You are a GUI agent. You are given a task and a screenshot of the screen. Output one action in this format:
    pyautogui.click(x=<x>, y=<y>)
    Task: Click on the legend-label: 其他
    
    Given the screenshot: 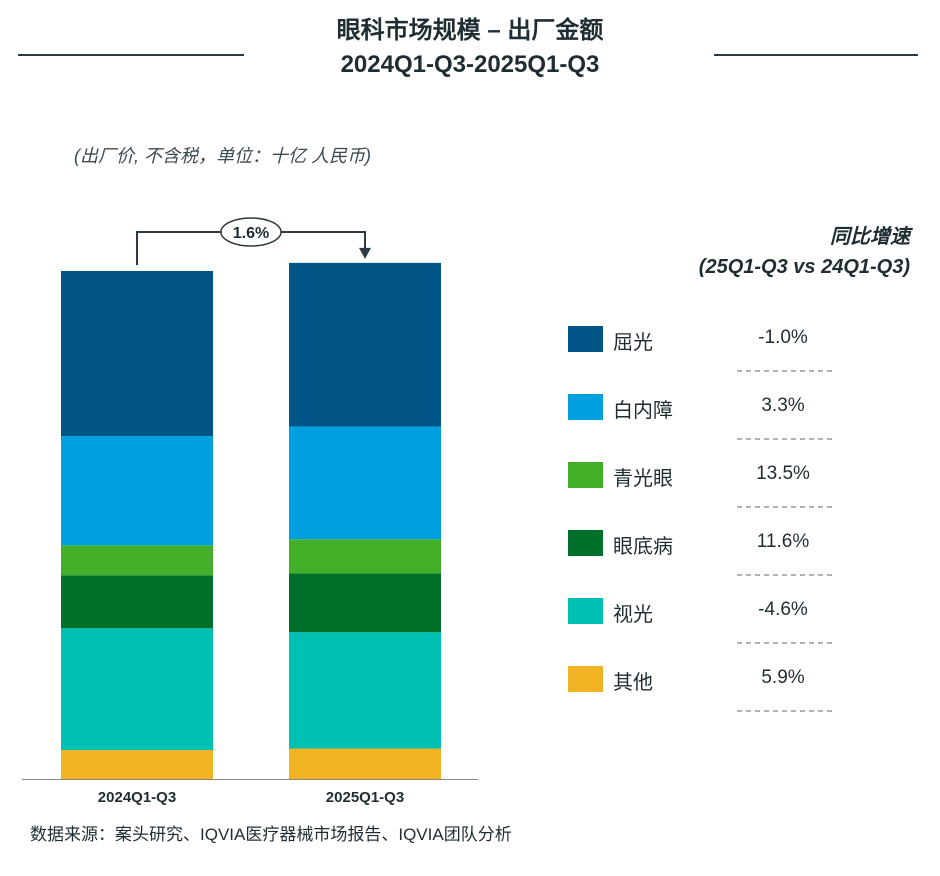 What is the action you would take?
    pyautogui.click(x=633, y=683)
    